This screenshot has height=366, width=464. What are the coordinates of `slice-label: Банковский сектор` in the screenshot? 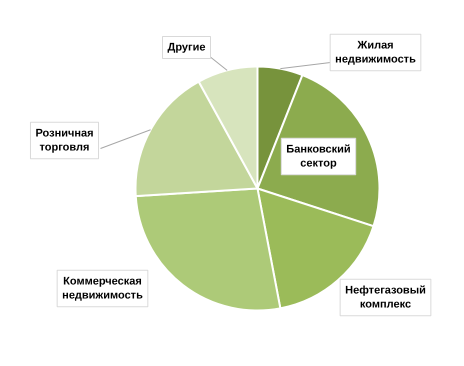 It's located at (318, 156).